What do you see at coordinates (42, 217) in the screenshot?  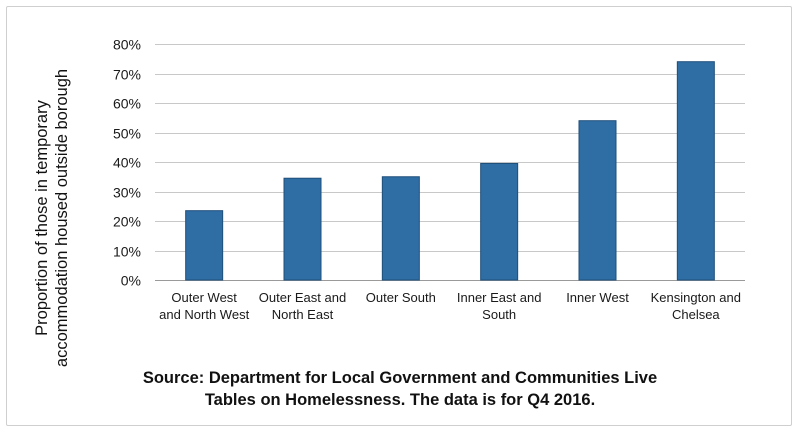 I see `y-axis-label-line: Proportion of those in temporary` at bounding box center [42, 217].